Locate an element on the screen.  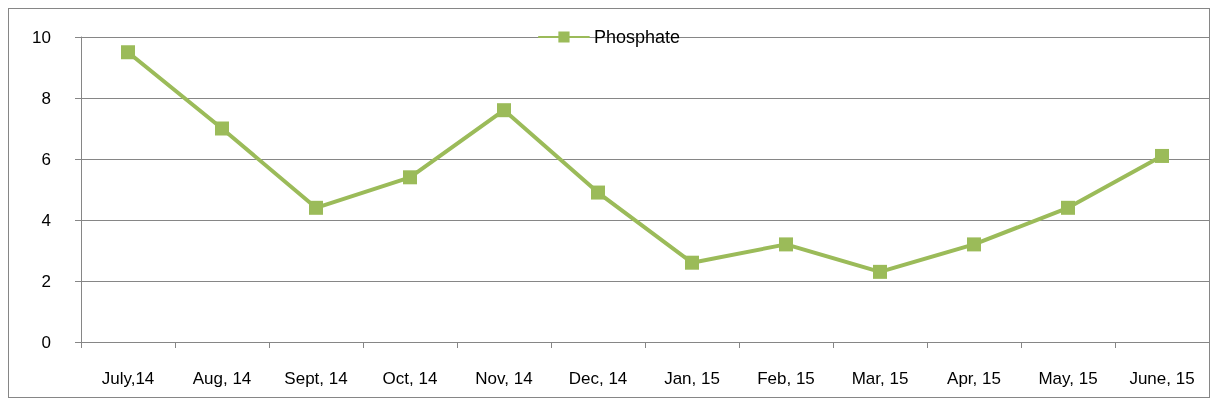
y-tick-label: 8 is located at coordinates (46, 98).